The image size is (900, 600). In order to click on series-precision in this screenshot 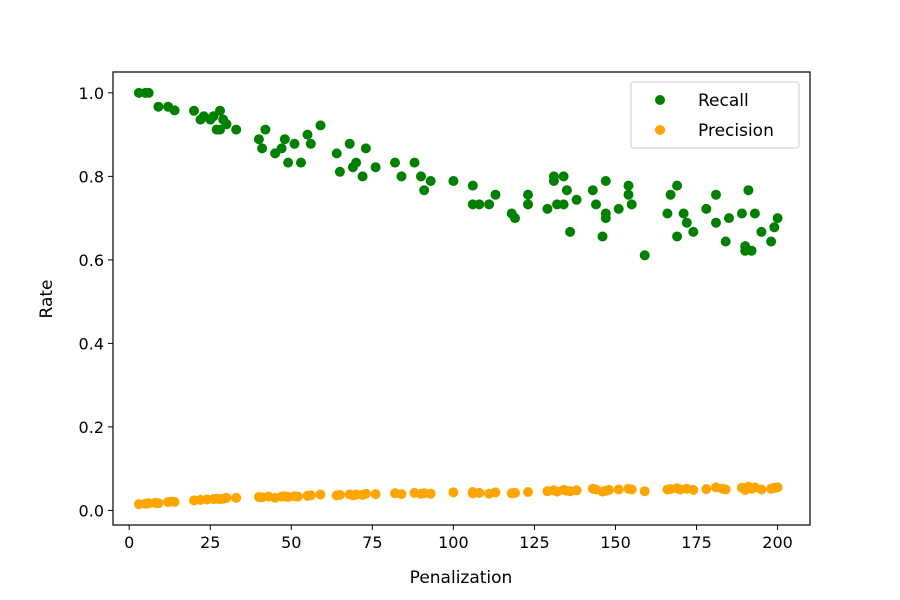, I will do `click(458, 495)`.